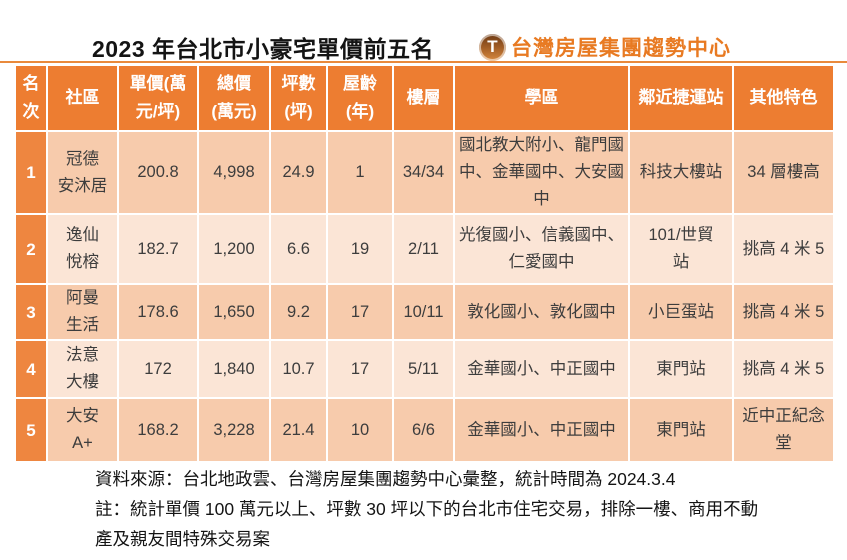 The image size is (847, 560). I want to click on cell-school: 國北教大附小、龍門國中、金華國中、大安國中, so click(541, 172).